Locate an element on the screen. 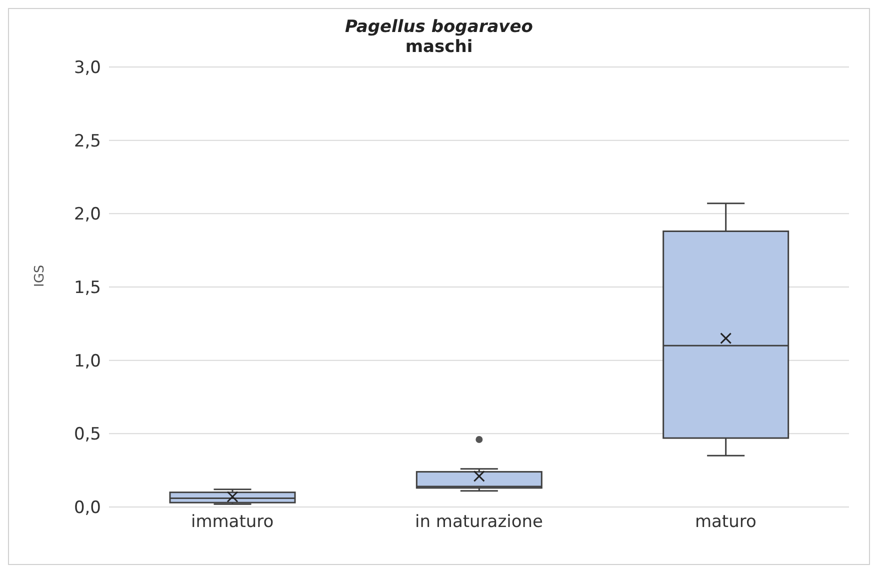 The width and height of the screenshot is (875, 571). chart-title: Pagellus bogaraveo is located at coordinates (439, 27).